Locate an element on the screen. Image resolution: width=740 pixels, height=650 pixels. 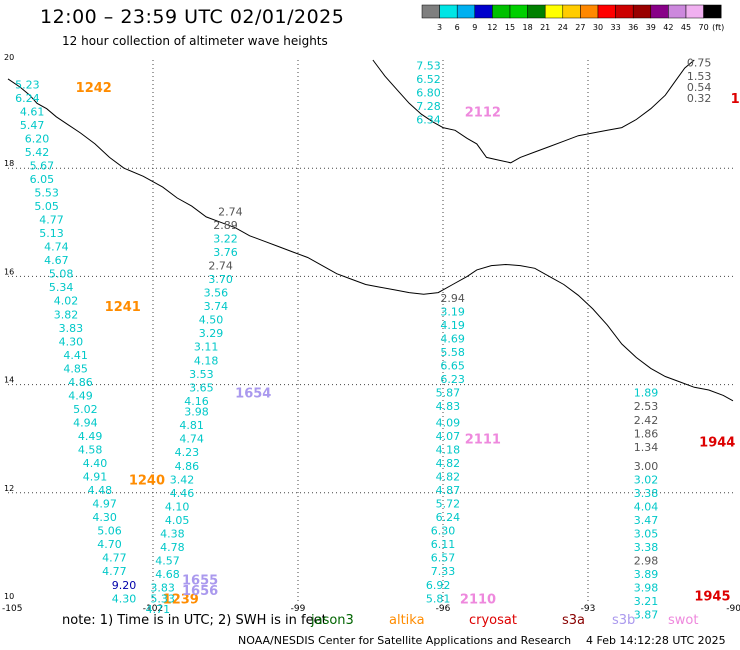
swh-value: 4.38 is located at coordinates (172, 533).